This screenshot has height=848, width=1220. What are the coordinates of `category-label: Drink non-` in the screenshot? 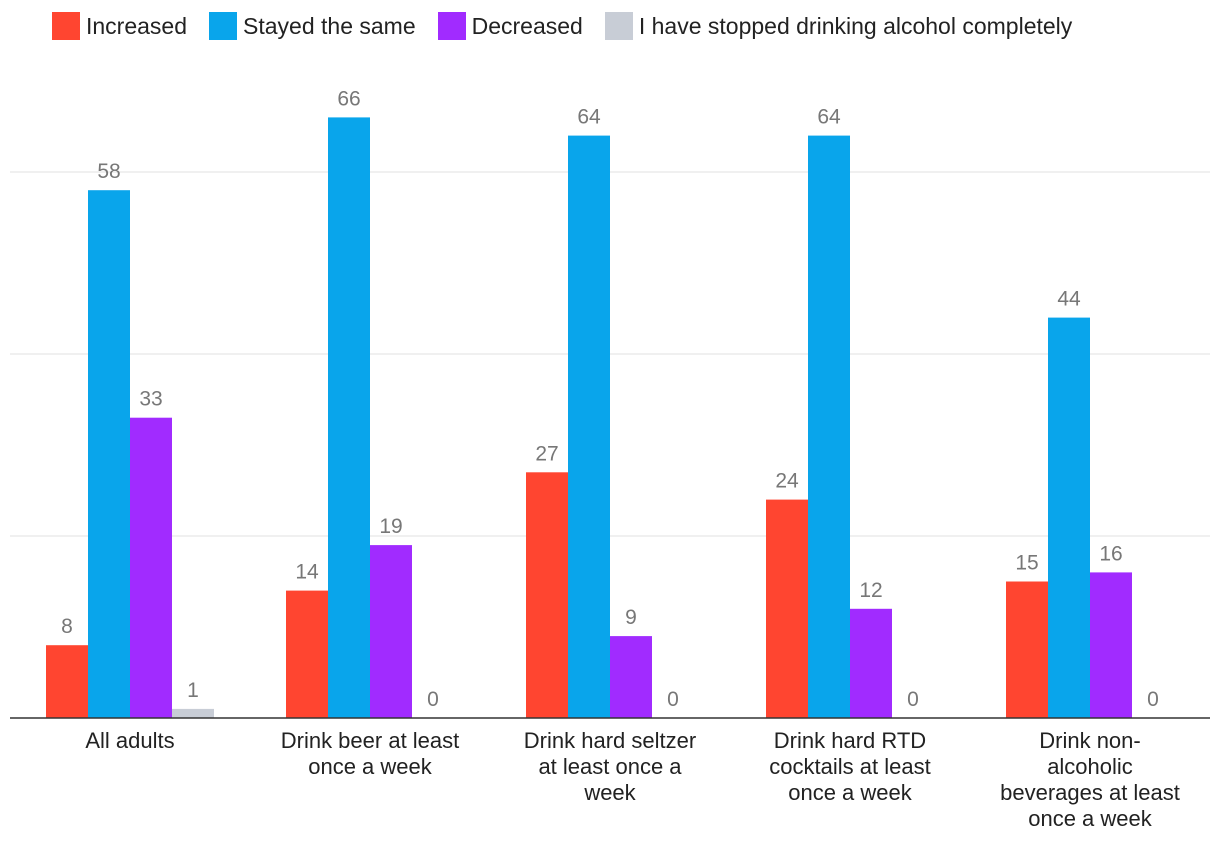 It's located at (1089, 740).